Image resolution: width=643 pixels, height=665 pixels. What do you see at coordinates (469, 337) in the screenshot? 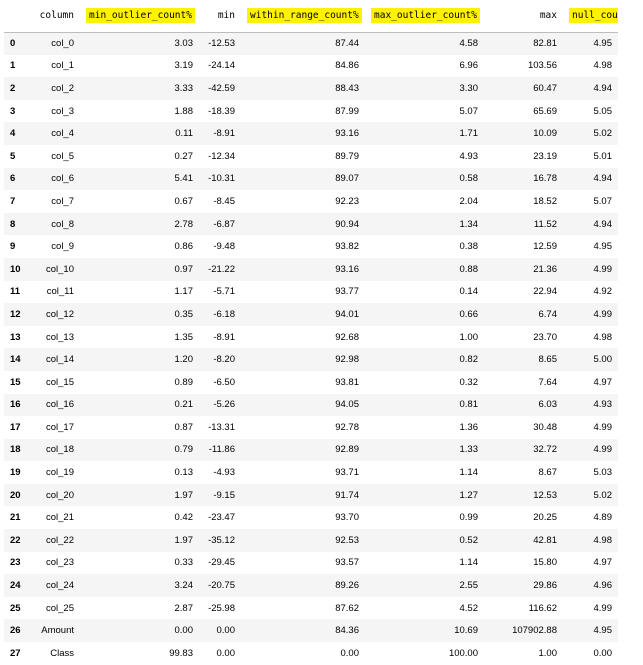
I see `table-cell: 1.00` at bounding box center [469, 337].